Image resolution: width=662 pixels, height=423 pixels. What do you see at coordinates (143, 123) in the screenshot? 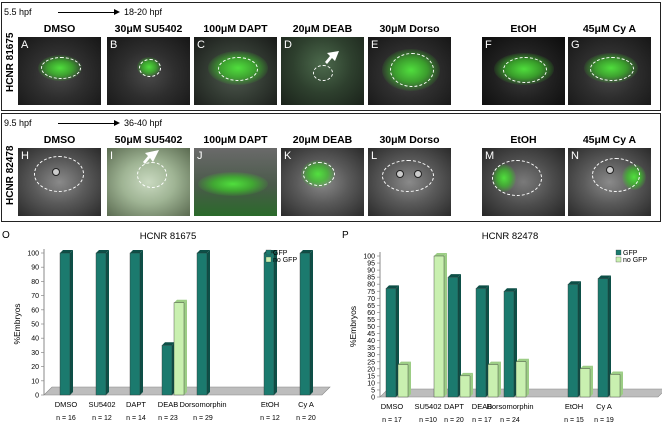
I see `bottom-stage-end: 36-40 hpf` at bounding box center [143, 123].